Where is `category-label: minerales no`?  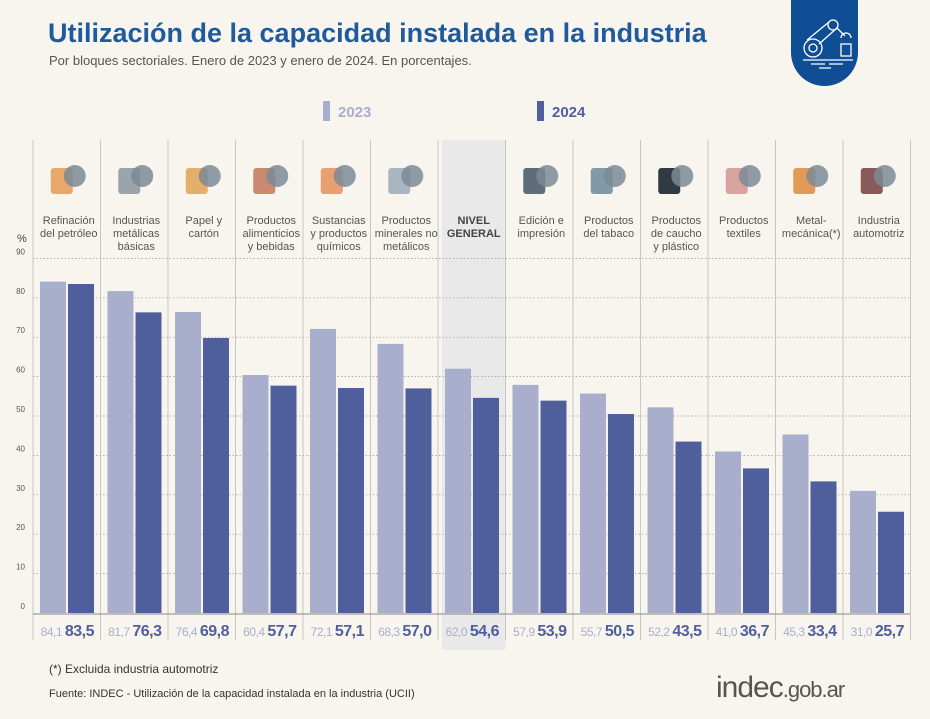 category-label: minerales no is located at coordinates (406, 234).